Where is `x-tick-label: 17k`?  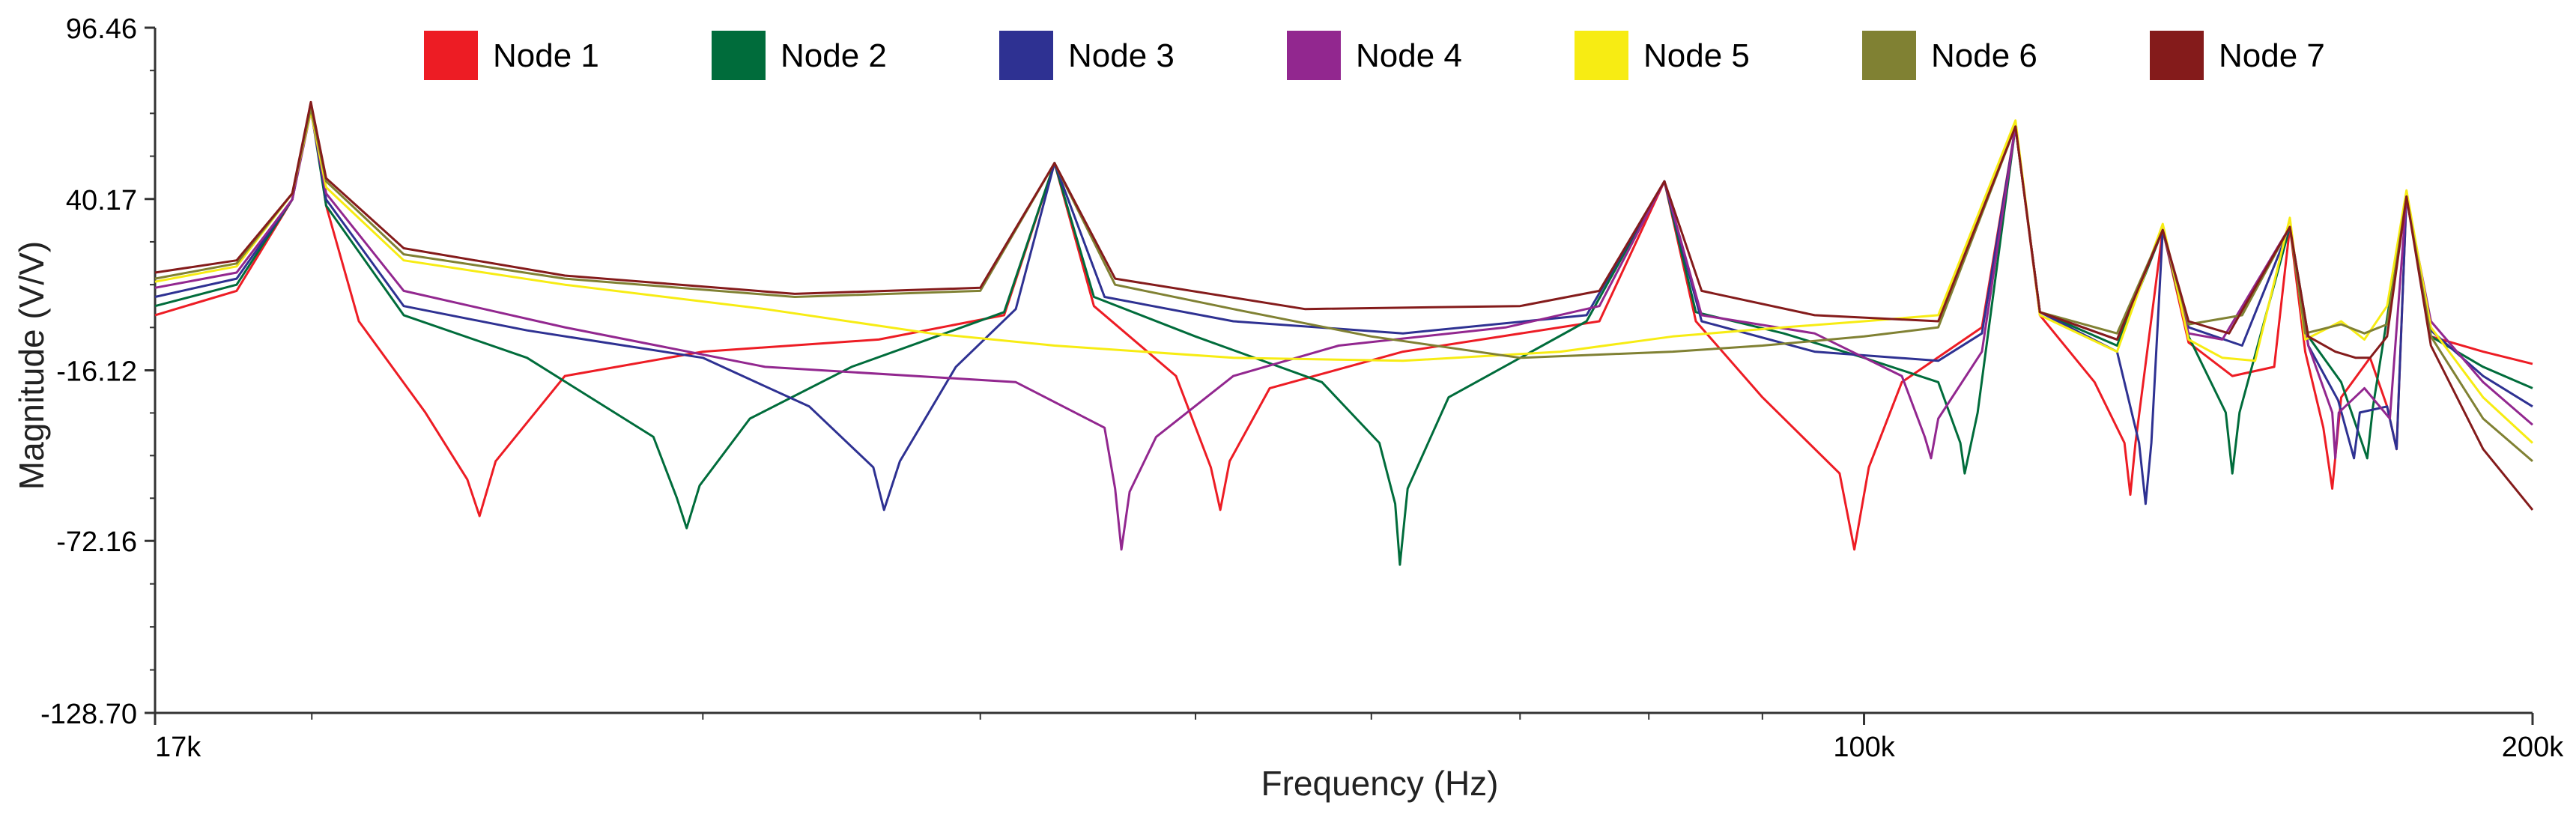
x-tick-label: 17k is located at coordinates (178, 747).